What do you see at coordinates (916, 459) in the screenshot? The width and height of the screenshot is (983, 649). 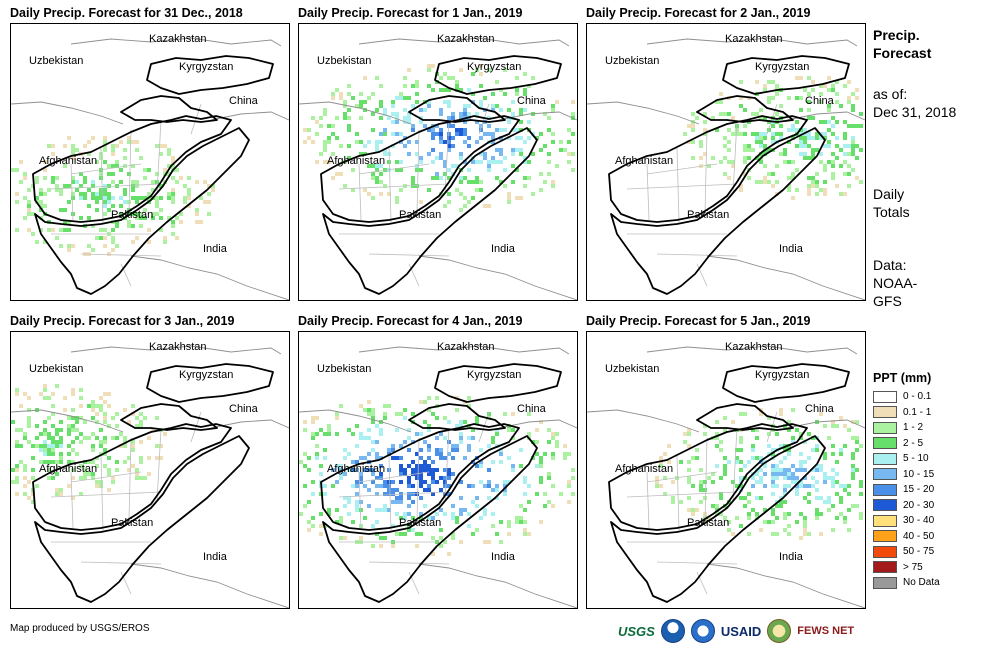 I see `legend-label: 5 - 10` at bounding box center [916, 459].